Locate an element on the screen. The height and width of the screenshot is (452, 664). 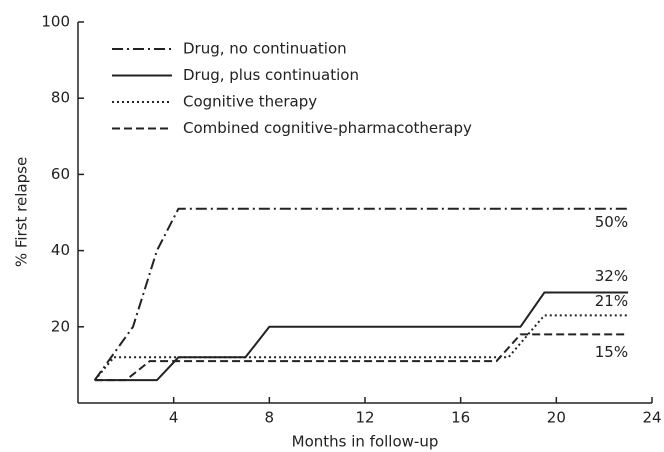
y-axis-label: % First relapse is located at coordinates (22, 212).